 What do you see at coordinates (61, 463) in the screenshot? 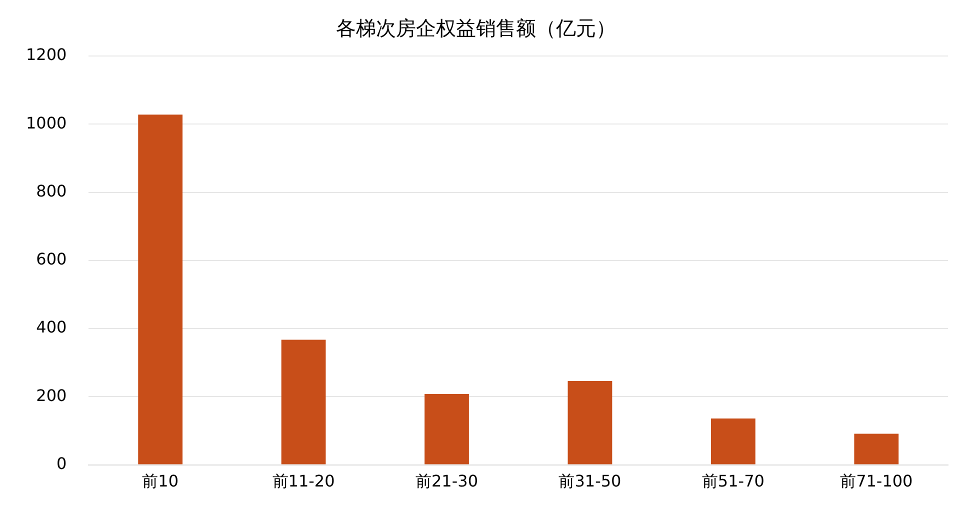
I see `y-tick-label: 0` at bounding box center [61, 463].